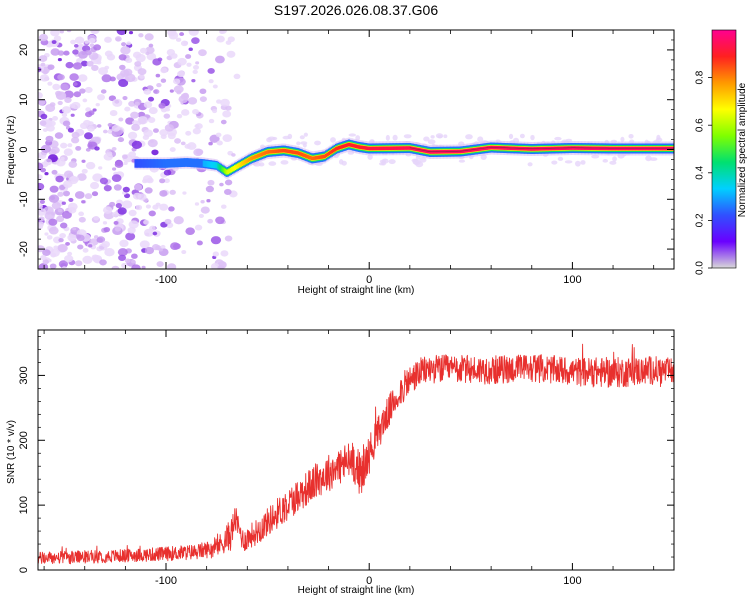  Describe the element at coordinates (541, 149) in the screenshot. I see `spectrogram-track-centerline` at that location.